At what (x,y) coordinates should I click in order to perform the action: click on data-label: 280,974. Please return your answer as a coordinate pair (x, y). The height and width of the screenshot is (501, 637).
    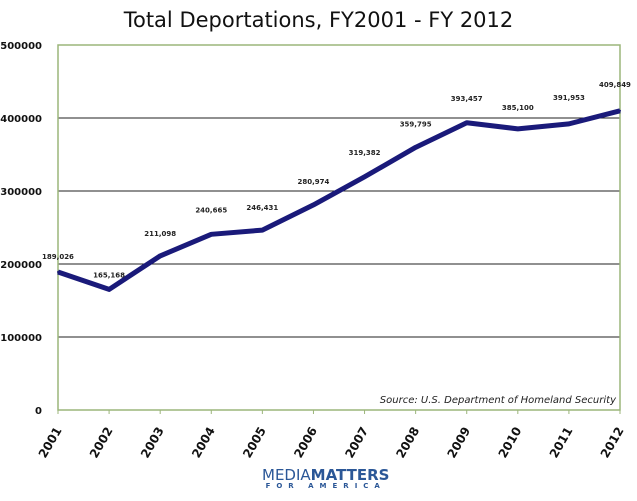
    Looking at the image, I should click on (314, 182).